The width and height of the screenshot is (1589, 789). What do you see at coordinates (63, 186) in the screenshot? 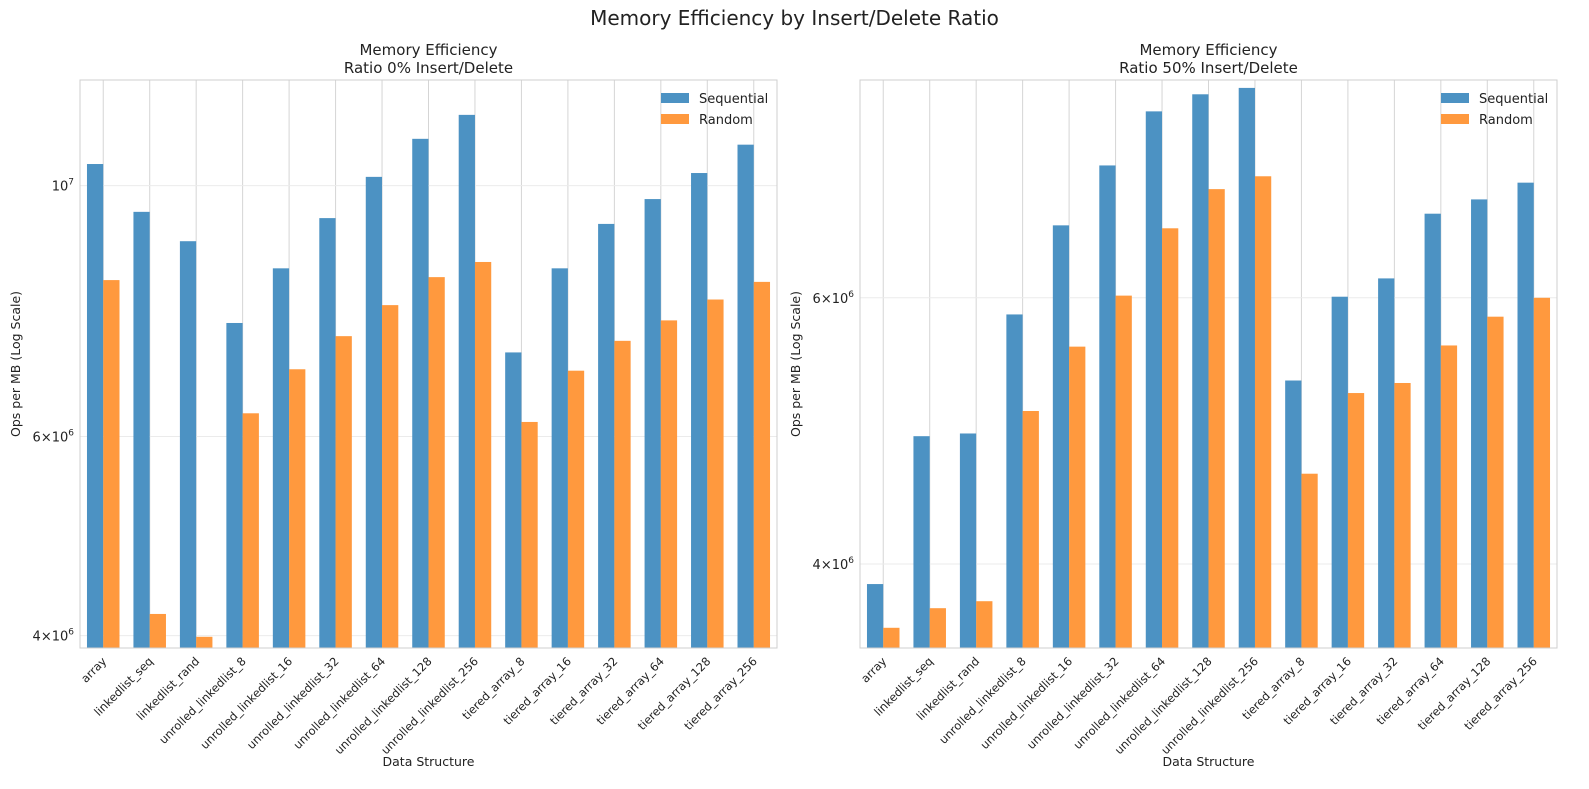
I see `y-tick-label: 107` at bounding box center [63, 186].